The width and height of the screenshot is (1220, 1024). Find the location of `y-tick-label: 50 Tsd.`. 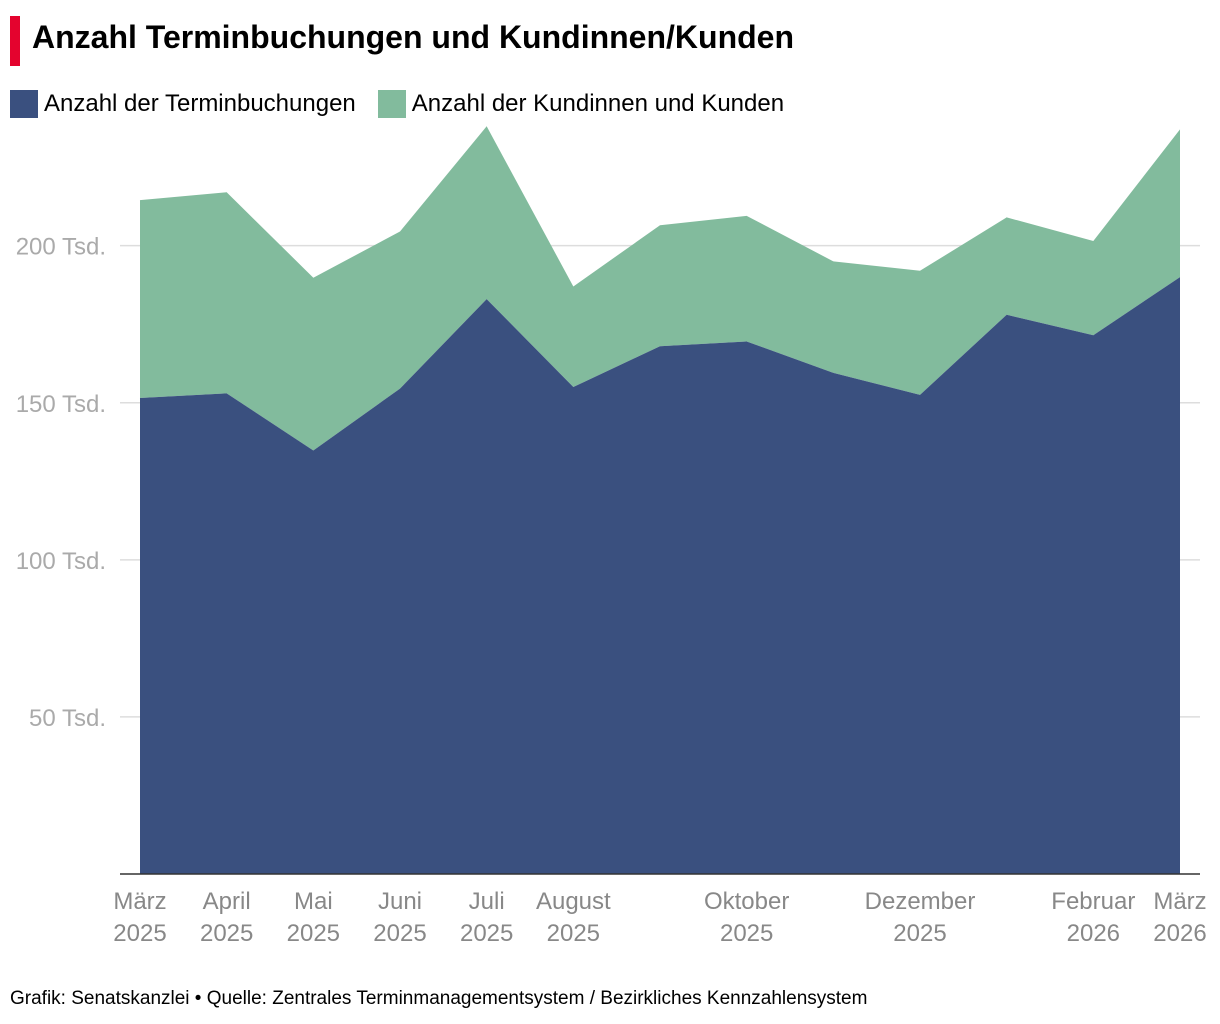

y-tick-label: 50 Tsd. is located at coordinates (67, 718).